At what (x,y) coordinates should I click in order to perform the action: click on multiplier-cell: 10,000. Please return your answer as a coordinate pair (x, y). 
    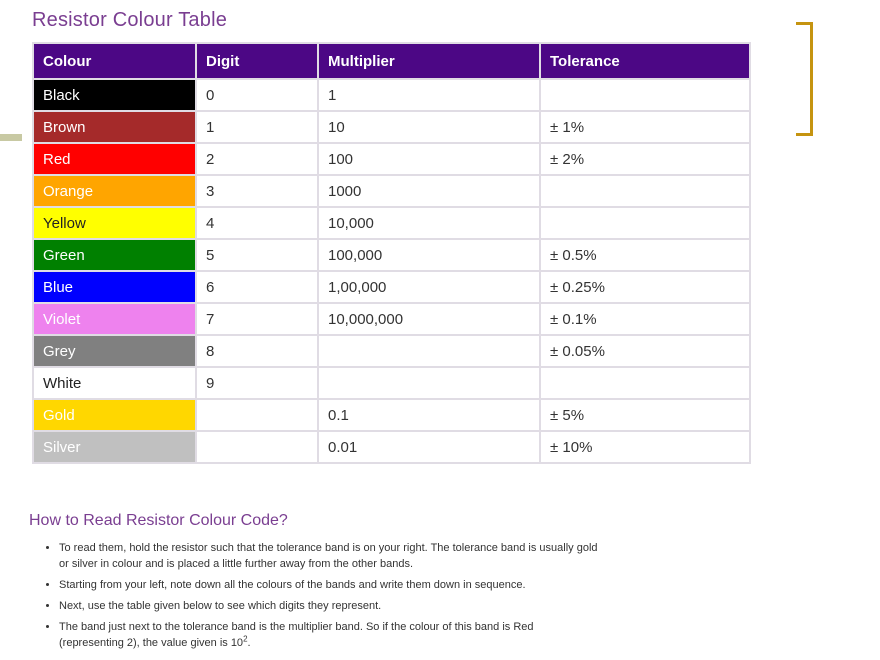
    Looking at the image, I should click on (429, 223).